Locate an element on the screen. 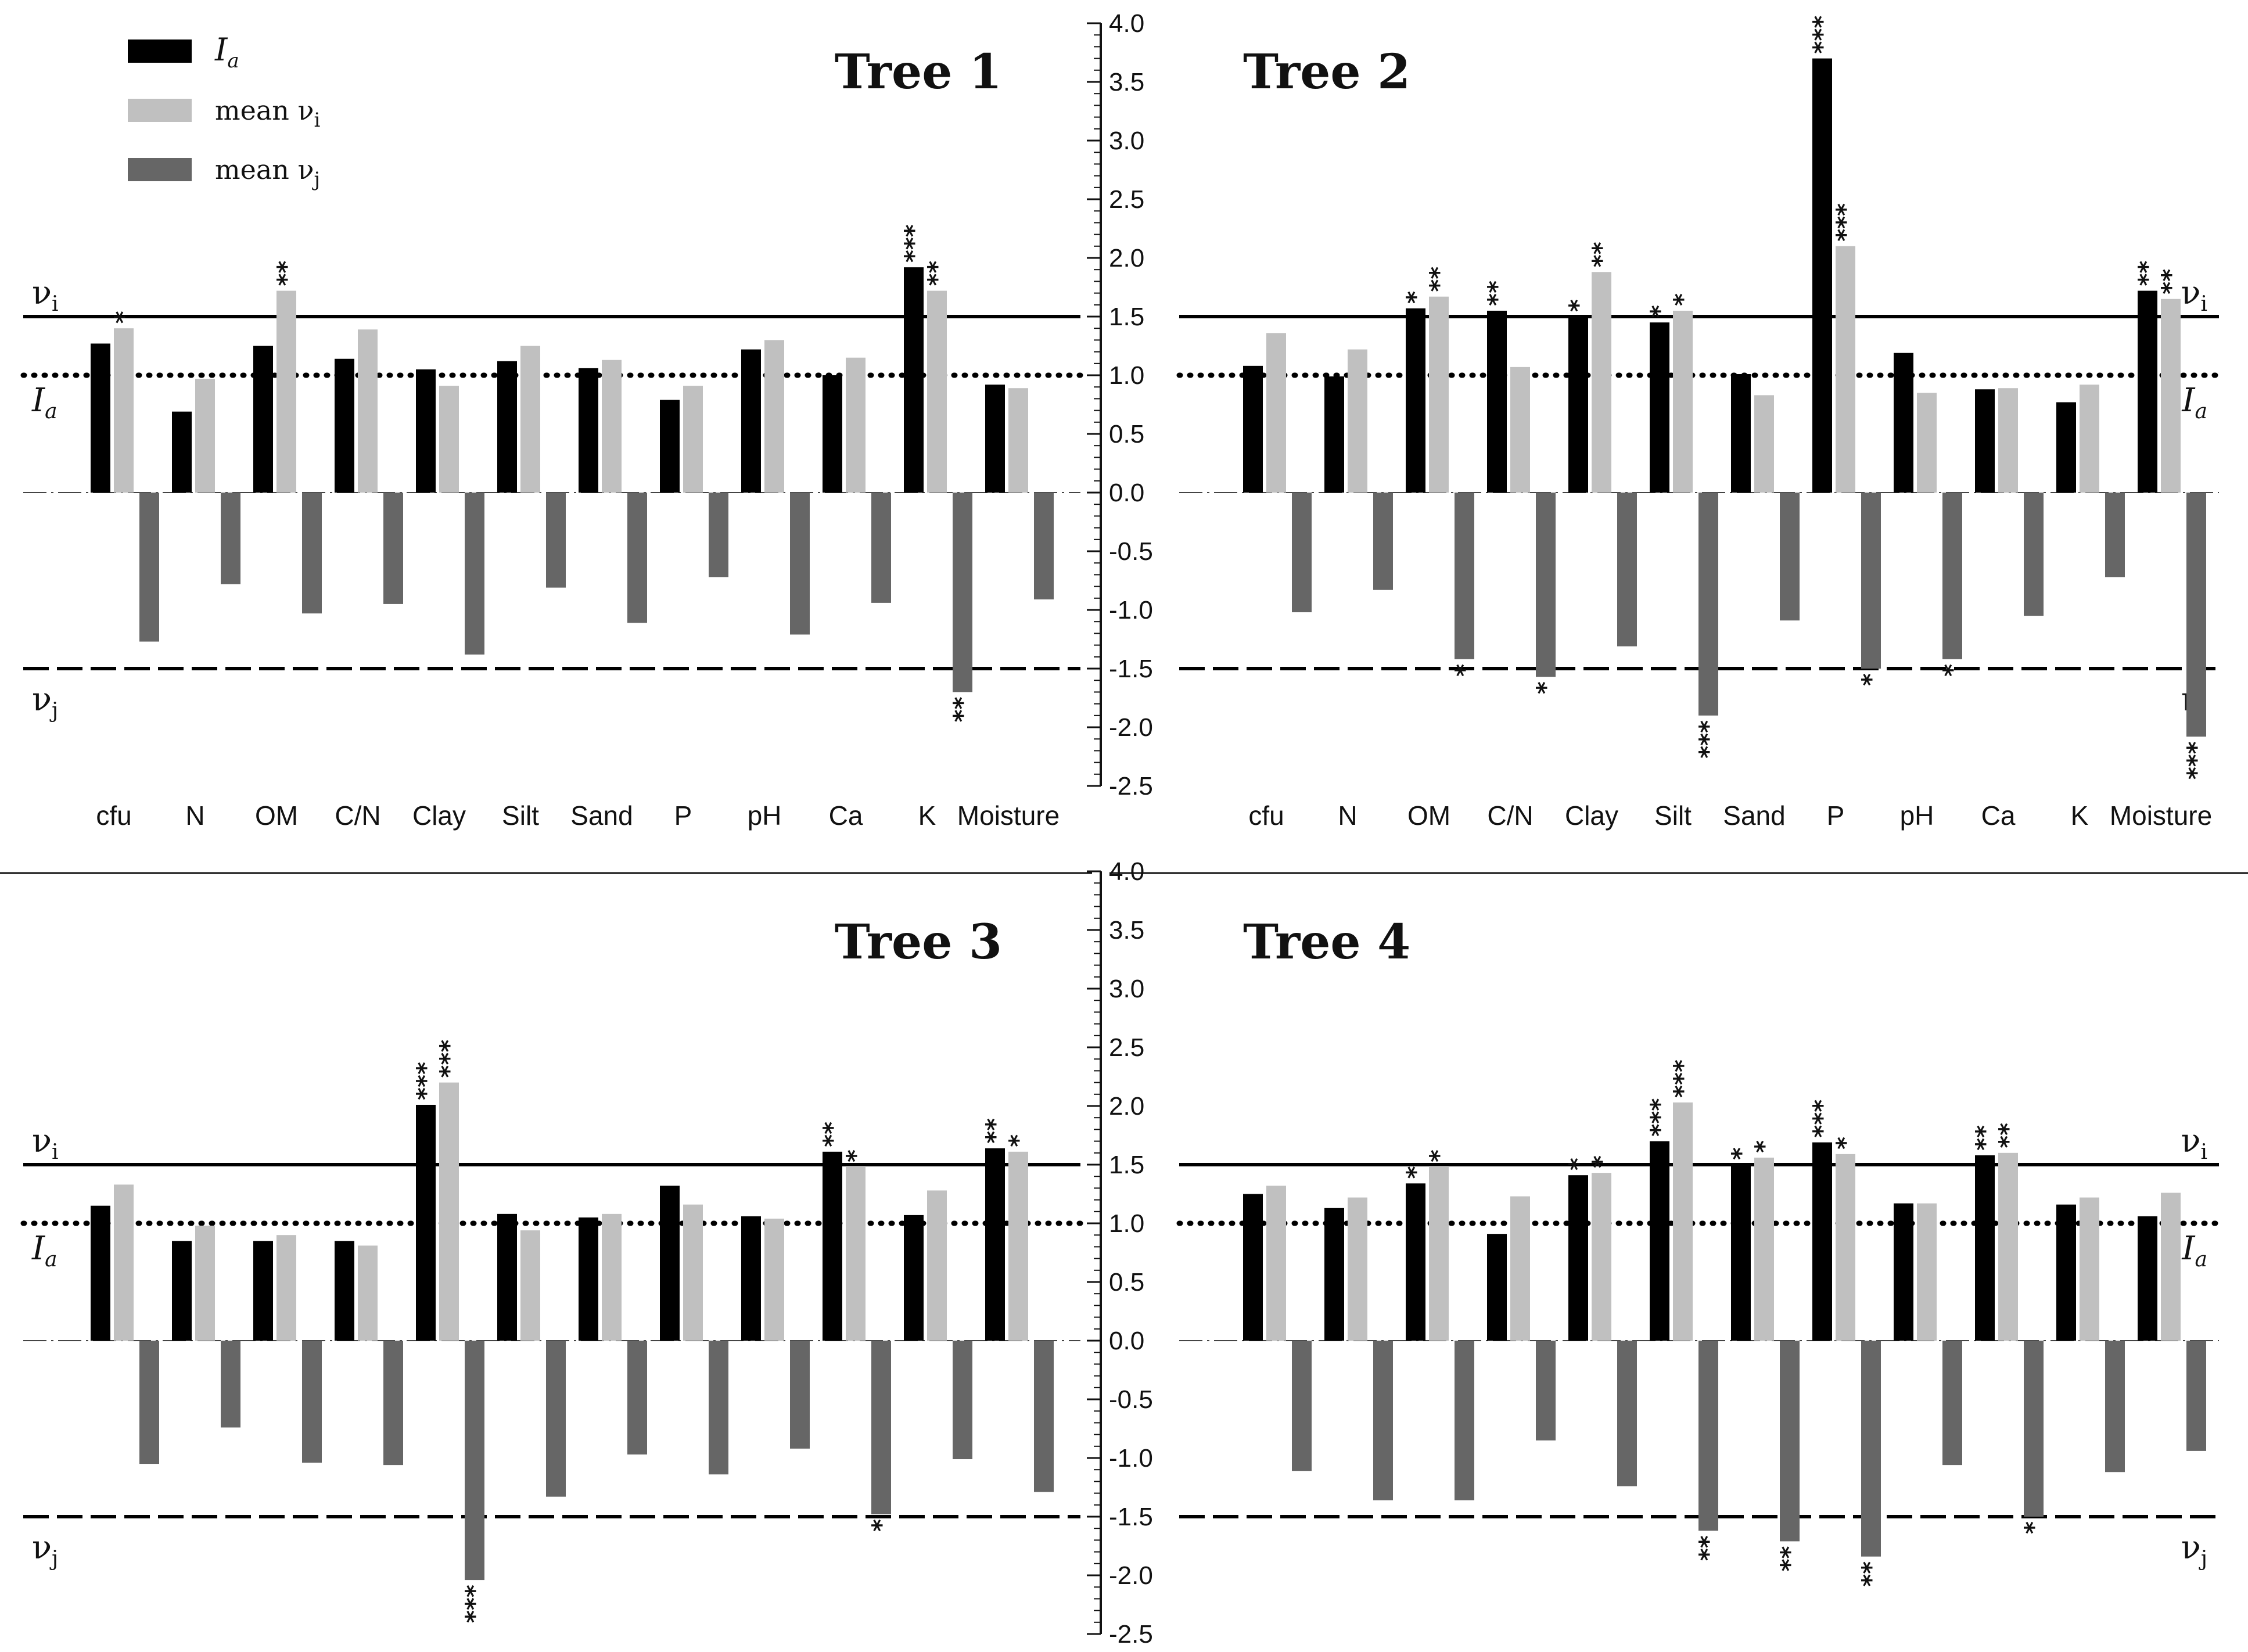 Image resolution: width=2248 pixels, height=1652 pixels. ia-label: Ia is located at coordinates (44, 403).